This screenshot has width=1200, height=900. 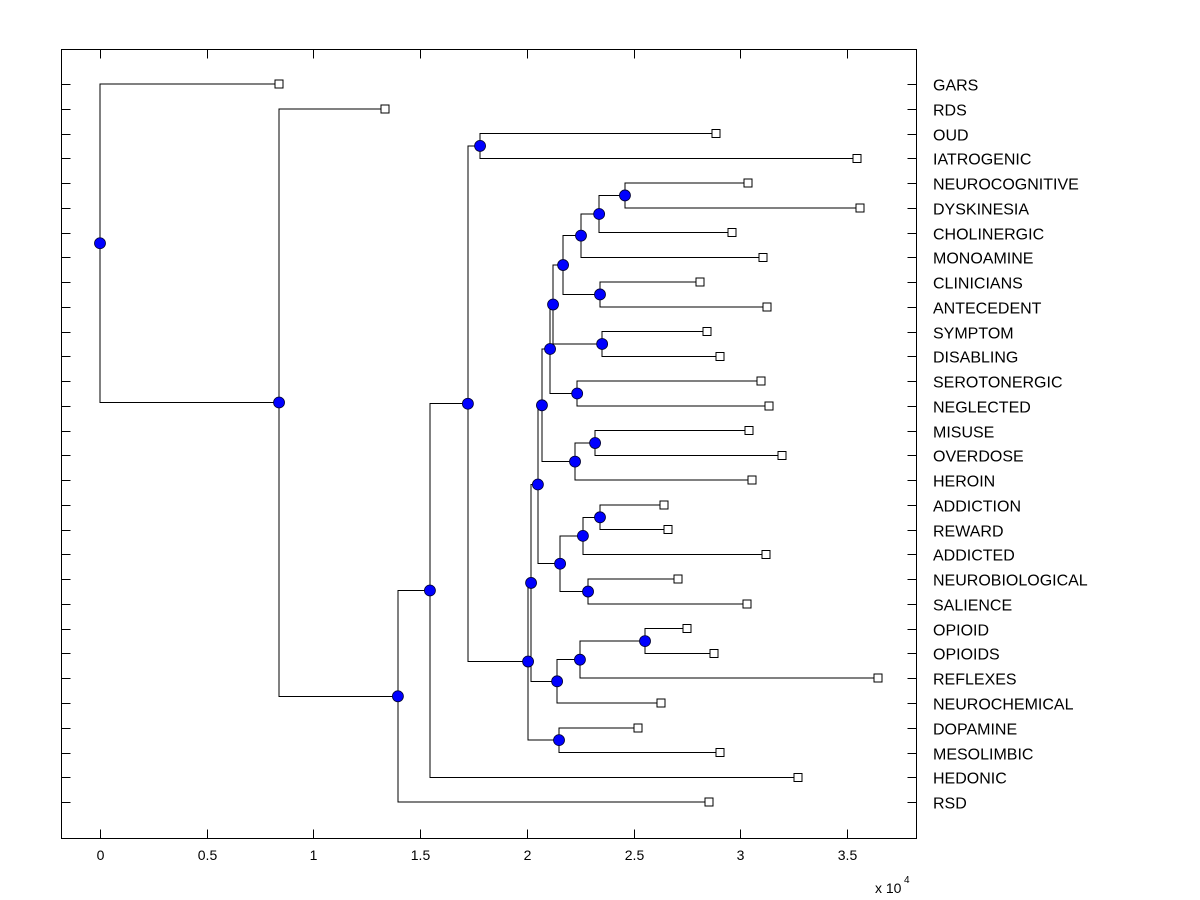 What do you see at coordinates (208, 855) in the screenshot?
I see `x-tick-label: 0.5` at bounding box center [208, 855].